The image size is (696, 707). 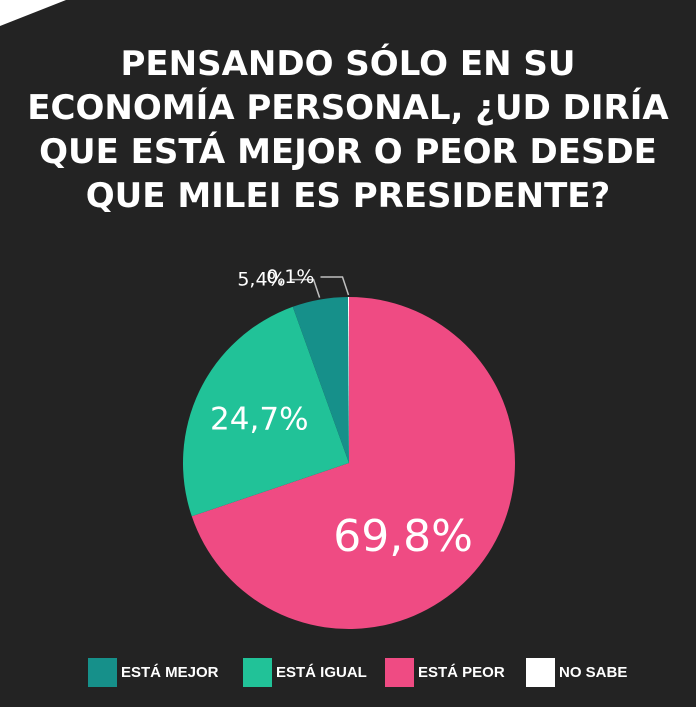 I want to click on legend-label-mejor: ESTÁ MEJOR, so click(x=170, y=672).